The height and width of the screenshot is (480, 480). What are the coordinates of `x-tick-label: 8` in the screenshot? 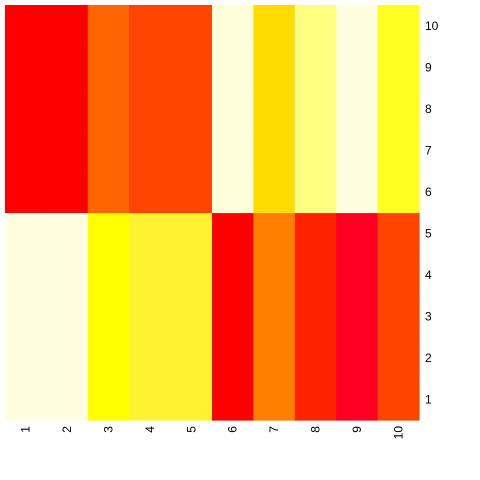 It's located at (316, 429).